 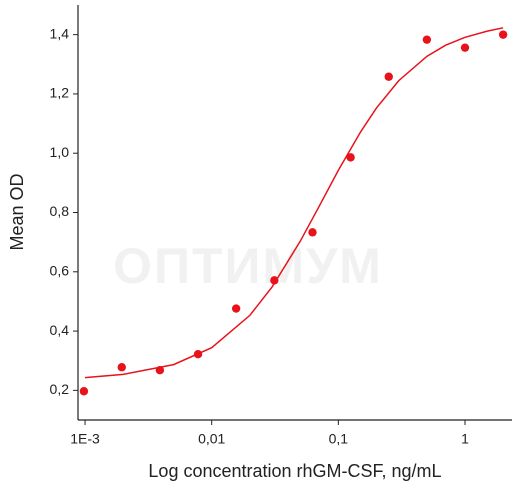 What do you see at coordinates (211, 439) in the screenshot?
I see `x-tick-label: 0,01` at bounding box center [211, 439].